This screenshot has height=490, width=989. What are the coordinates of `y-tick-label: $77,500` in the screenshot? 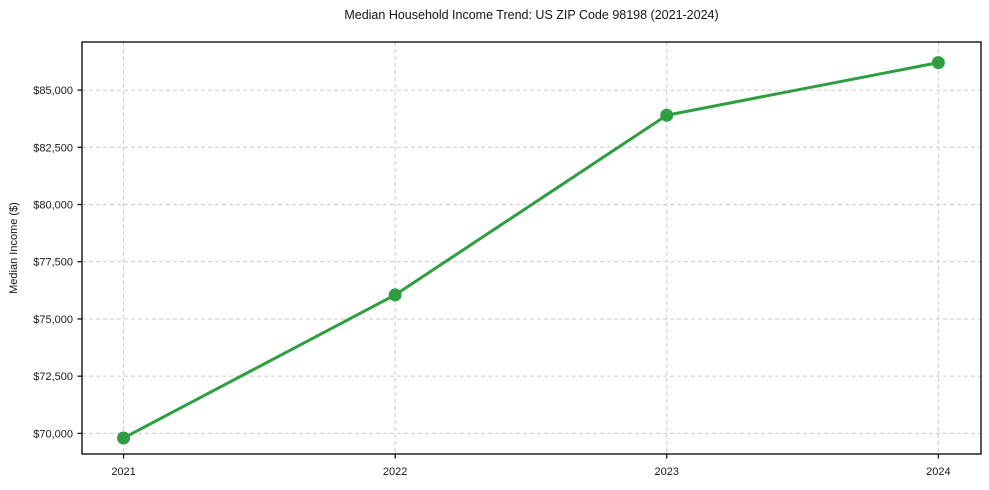 It's located at (53, 263).